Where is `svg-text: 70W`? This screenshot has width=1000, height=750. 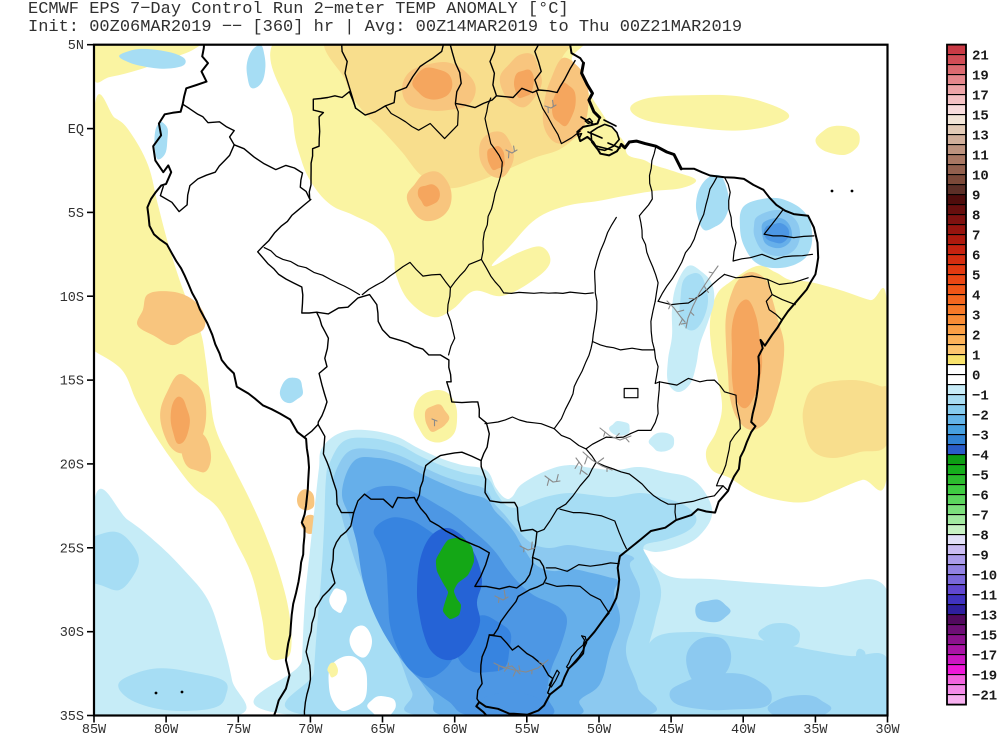 svg-text: 70W is located at coordinates (310, 730).